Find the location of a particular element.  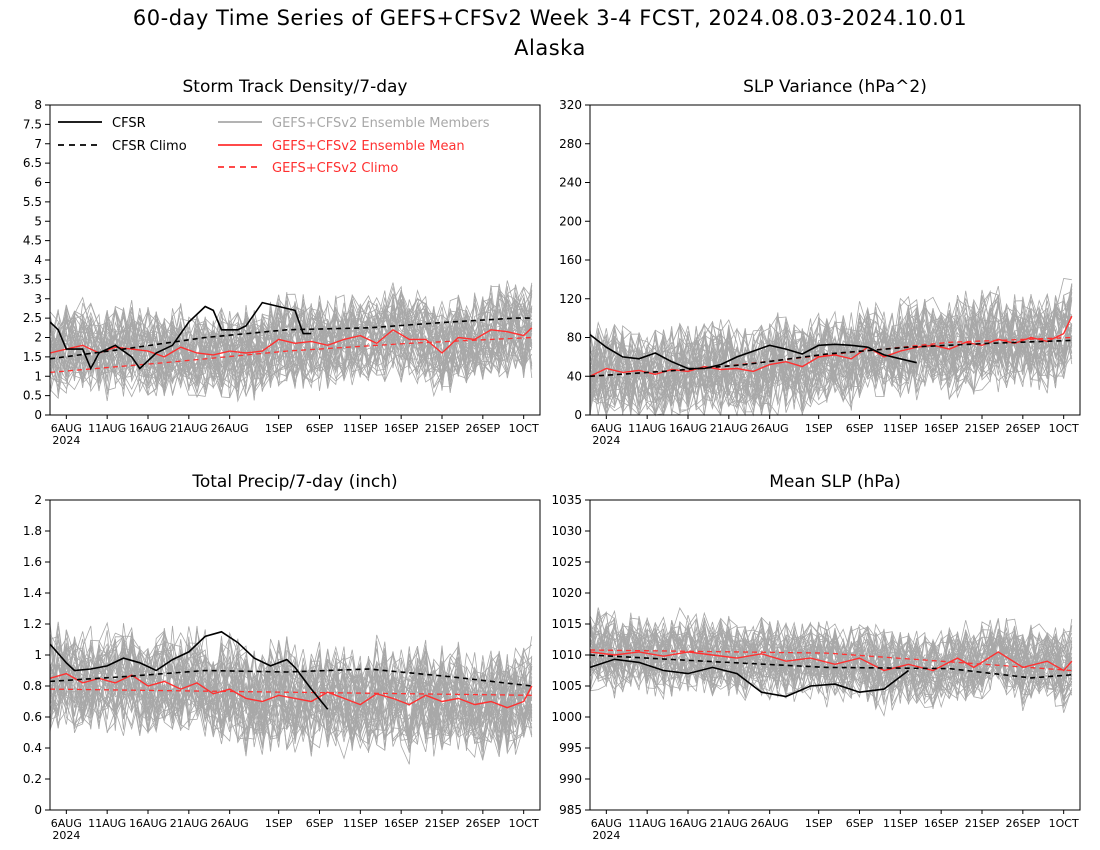

panel2-ytick-label: 240 is located at coordinates (570, 183).